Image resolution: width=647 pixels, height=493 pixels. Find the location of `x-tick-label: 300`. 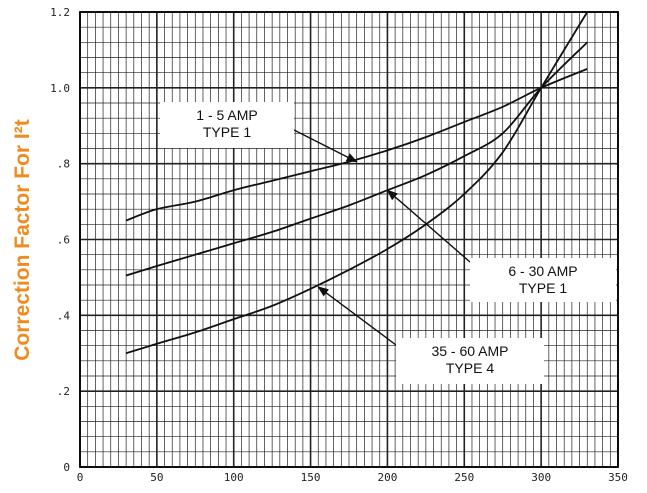

x-tick-label: 300 is located at coordinates (541, 477).